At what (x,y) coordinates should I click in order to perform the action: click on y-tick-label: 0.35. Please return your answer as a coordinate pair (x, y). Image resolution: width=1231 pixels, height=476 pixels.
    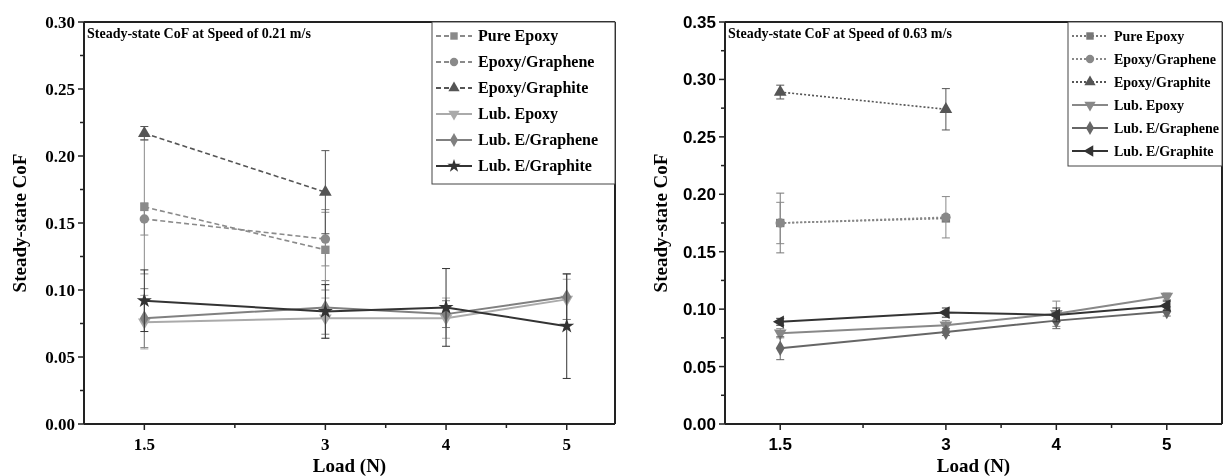
    Looking at the image, I should click on (699, 22).